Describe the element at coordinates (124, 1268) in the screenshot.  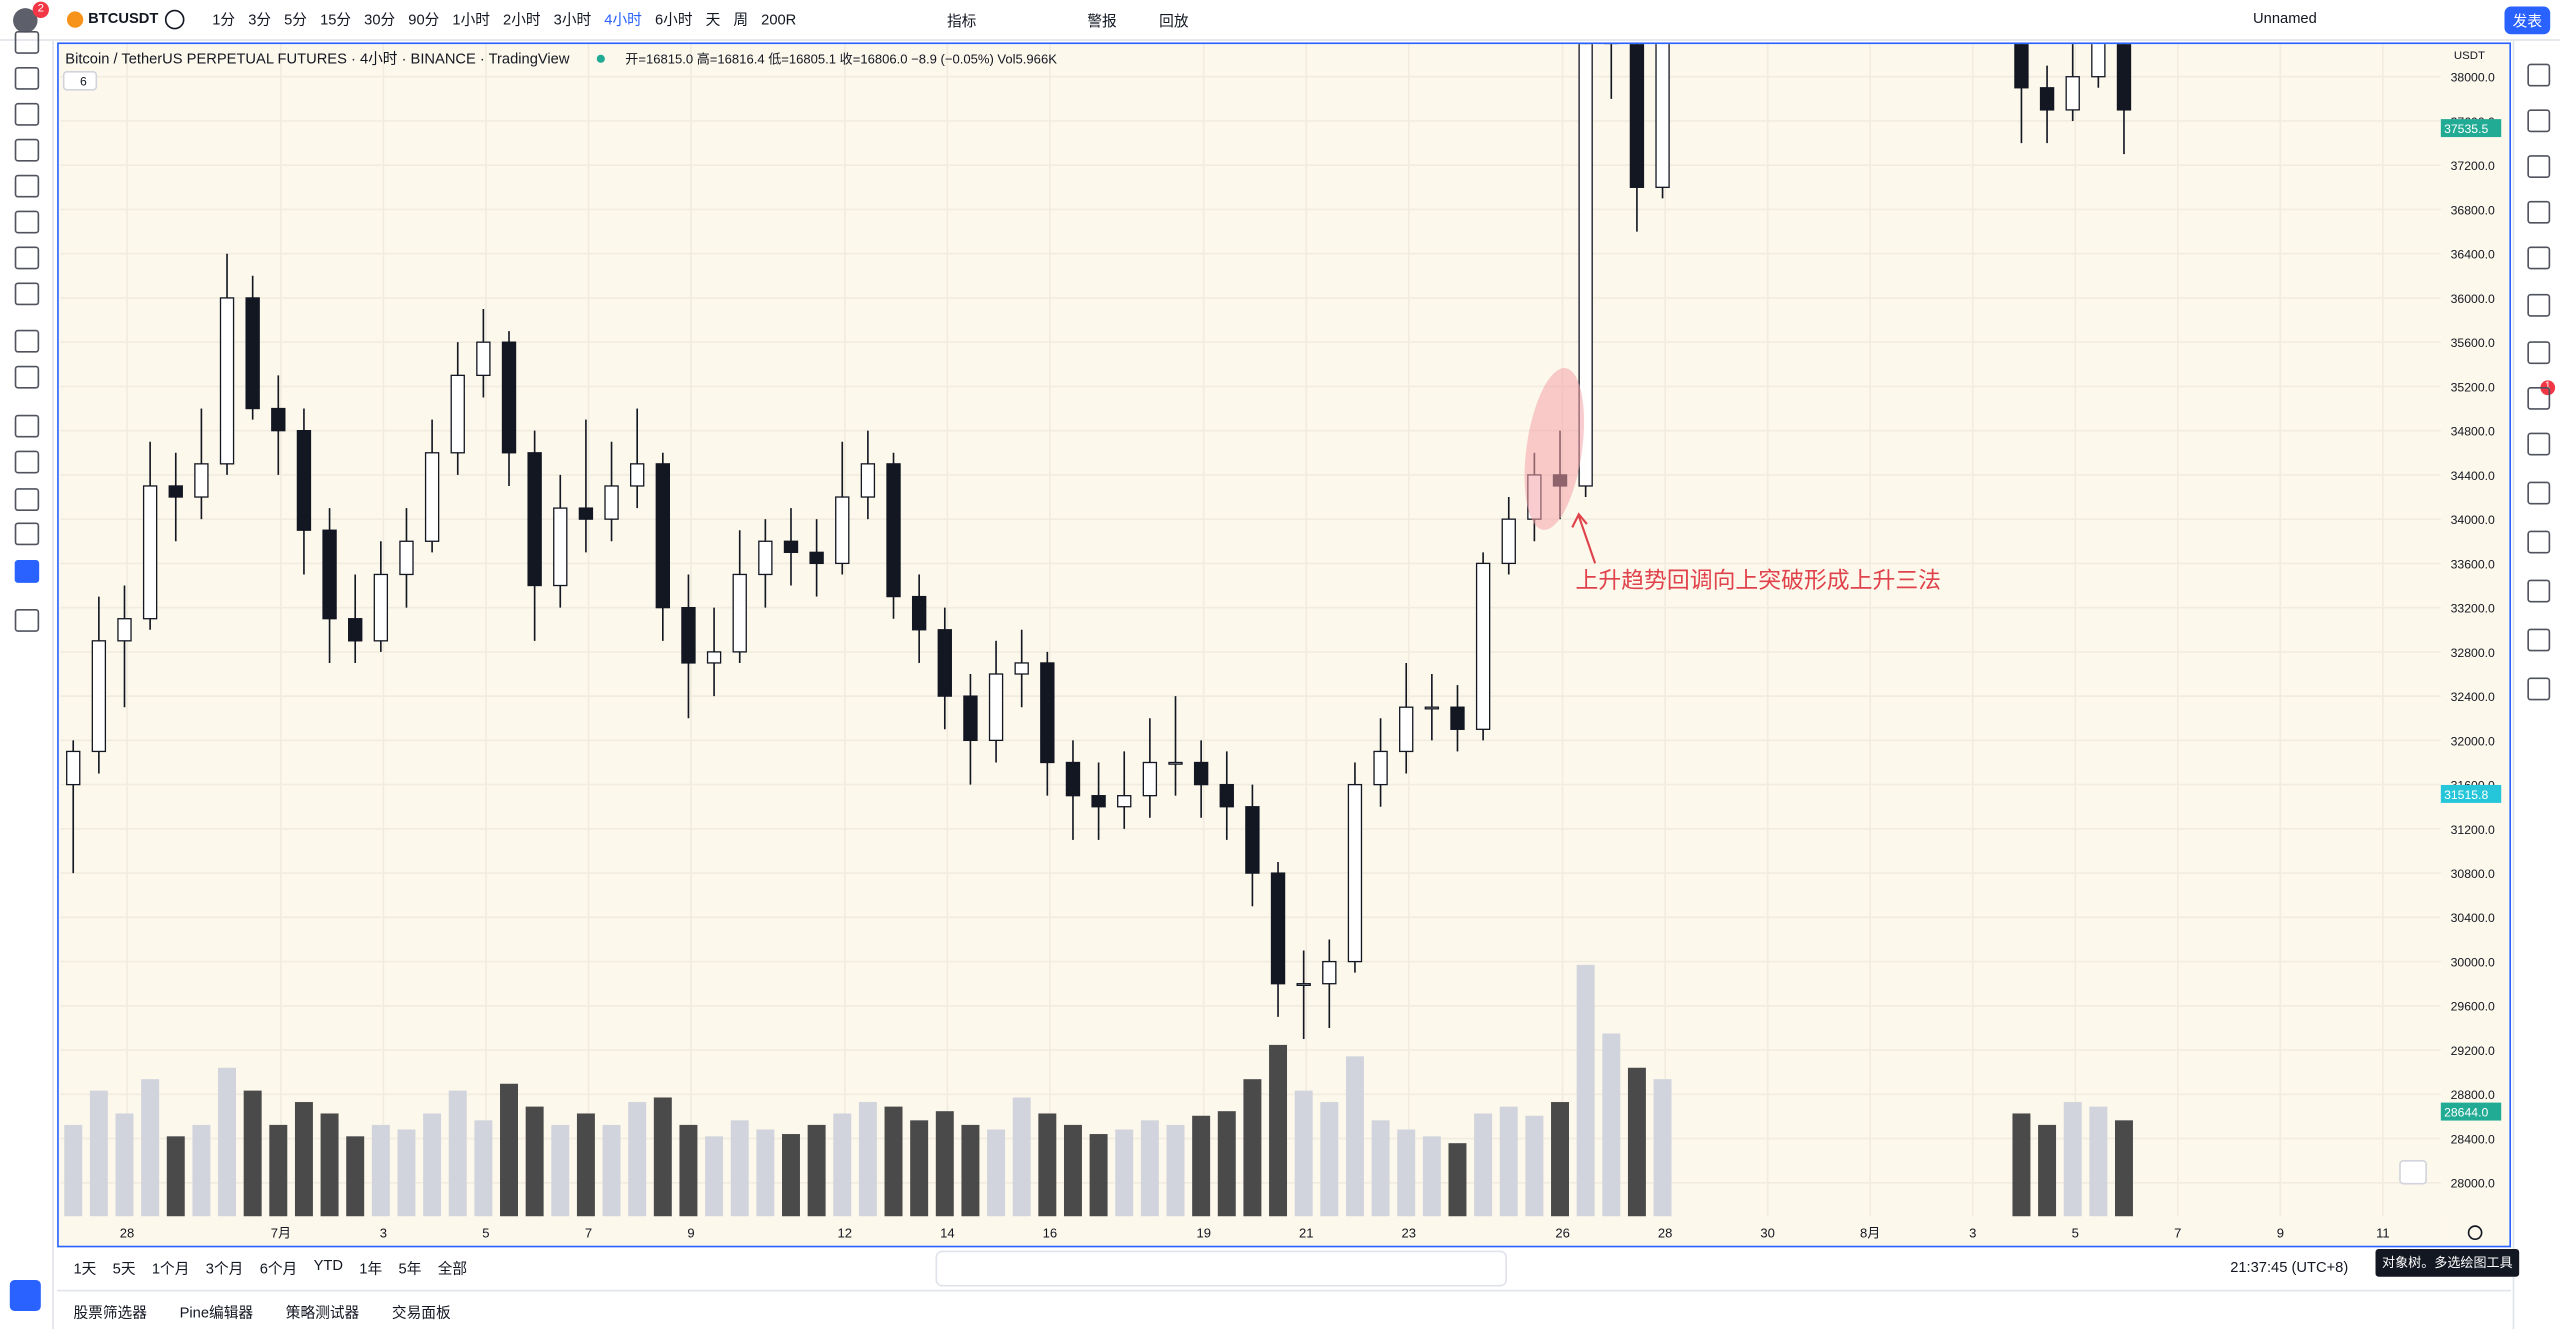
I see `range-button: 5天` at that location.